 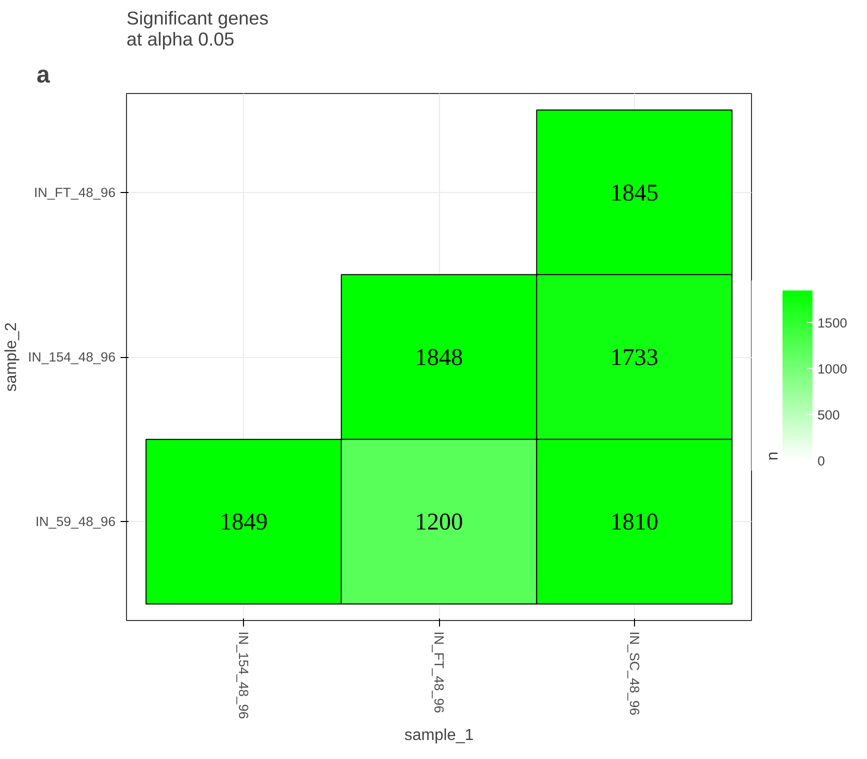 I want to click on y-tick-label: IN_59_48_96, so click(x=75, y=522).